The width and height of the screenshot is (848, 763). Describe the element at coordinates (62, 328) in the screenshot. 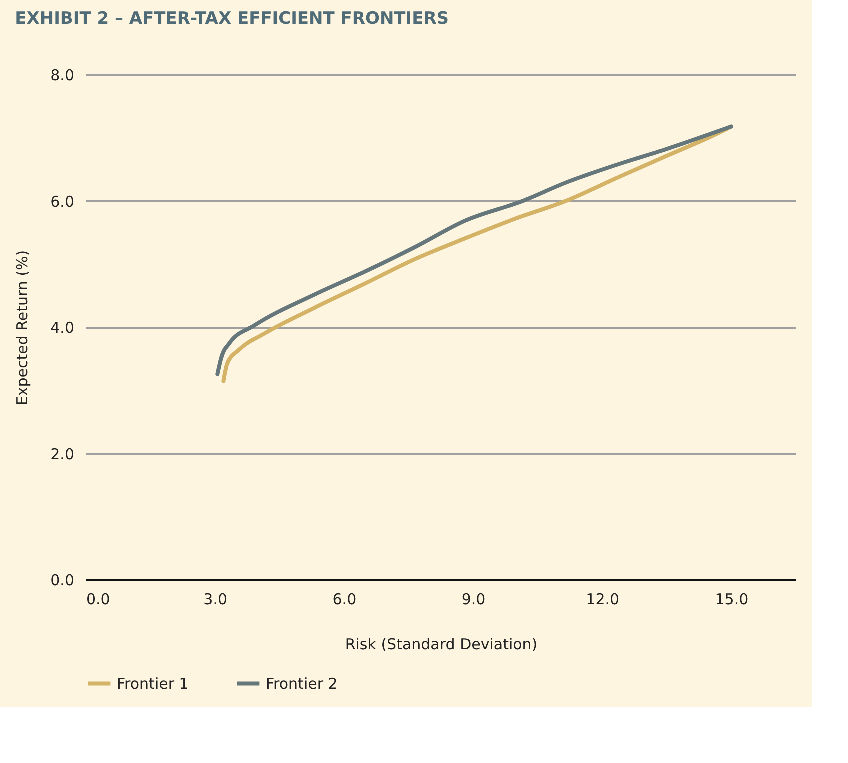

I see `y-tick-label: 4.0` at that location.